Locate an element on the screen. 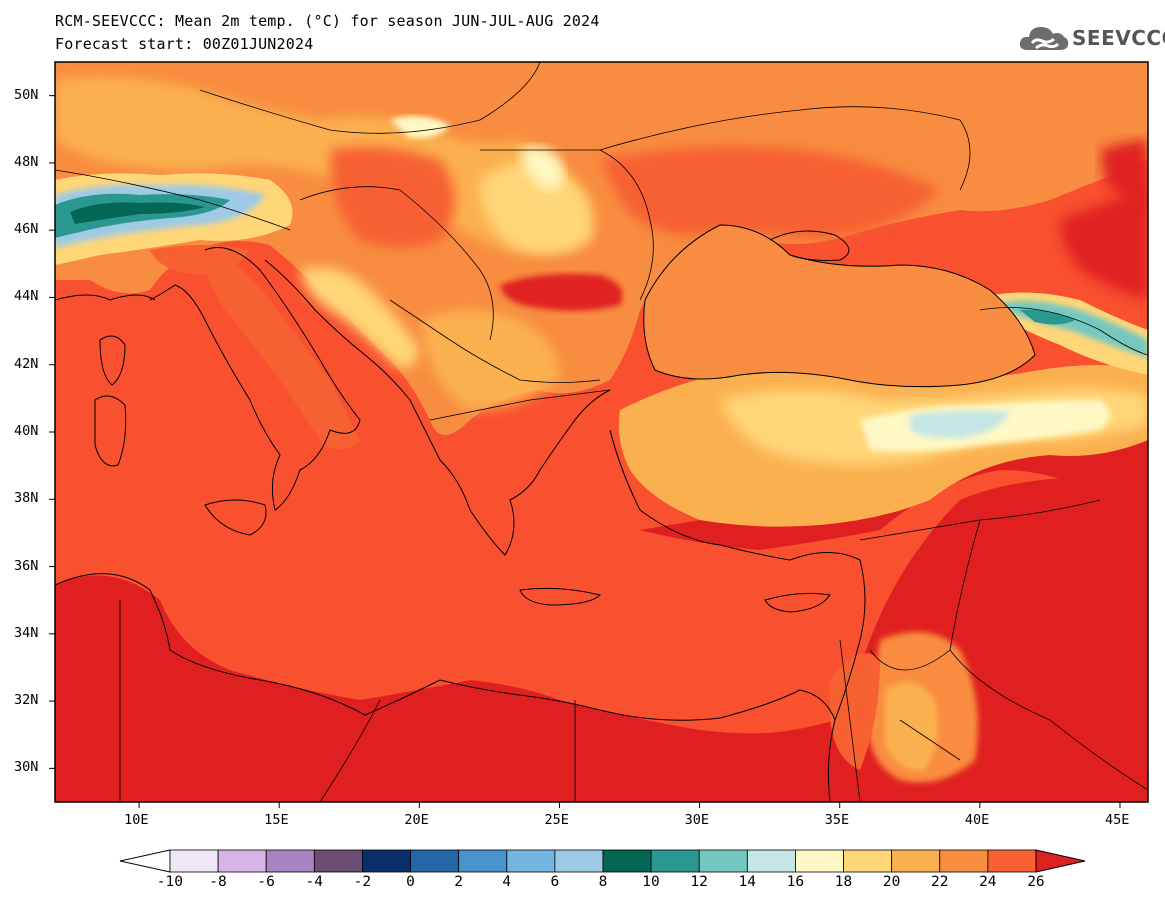 The height and width of the screenshot is (907, 1165). seevccc-logo: SEEVCCC is located at coordinates (1091, 39).